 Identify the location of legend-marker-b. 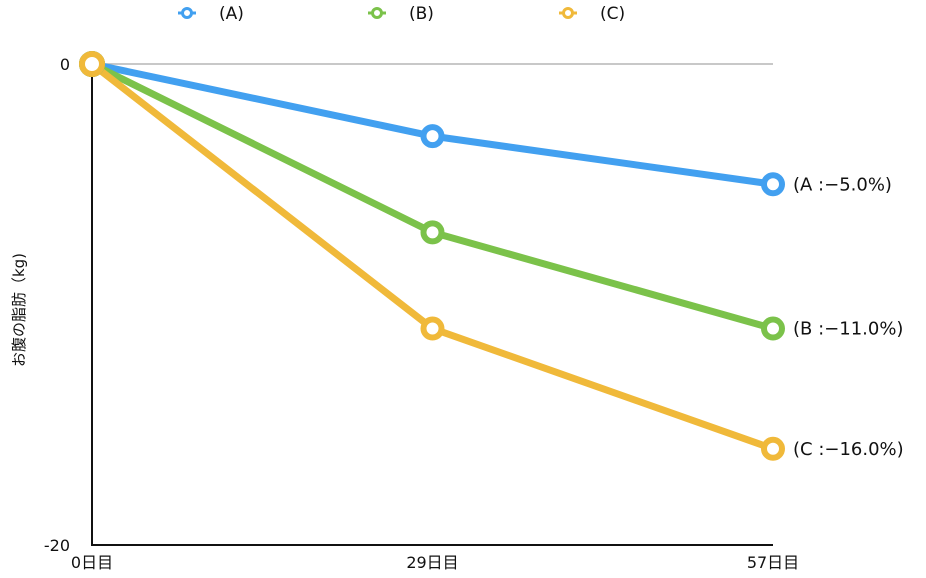
(377, 13).